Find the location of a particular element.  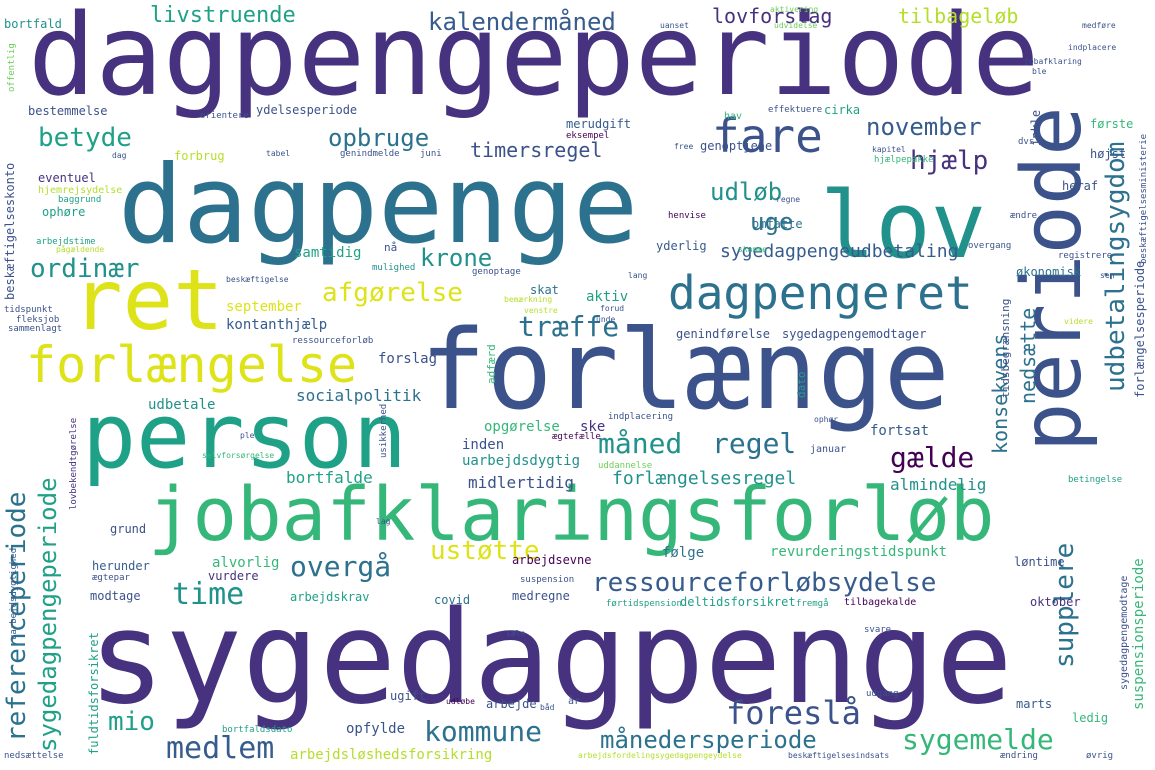

word: dagpengeret is located at coordinates (820, 293).